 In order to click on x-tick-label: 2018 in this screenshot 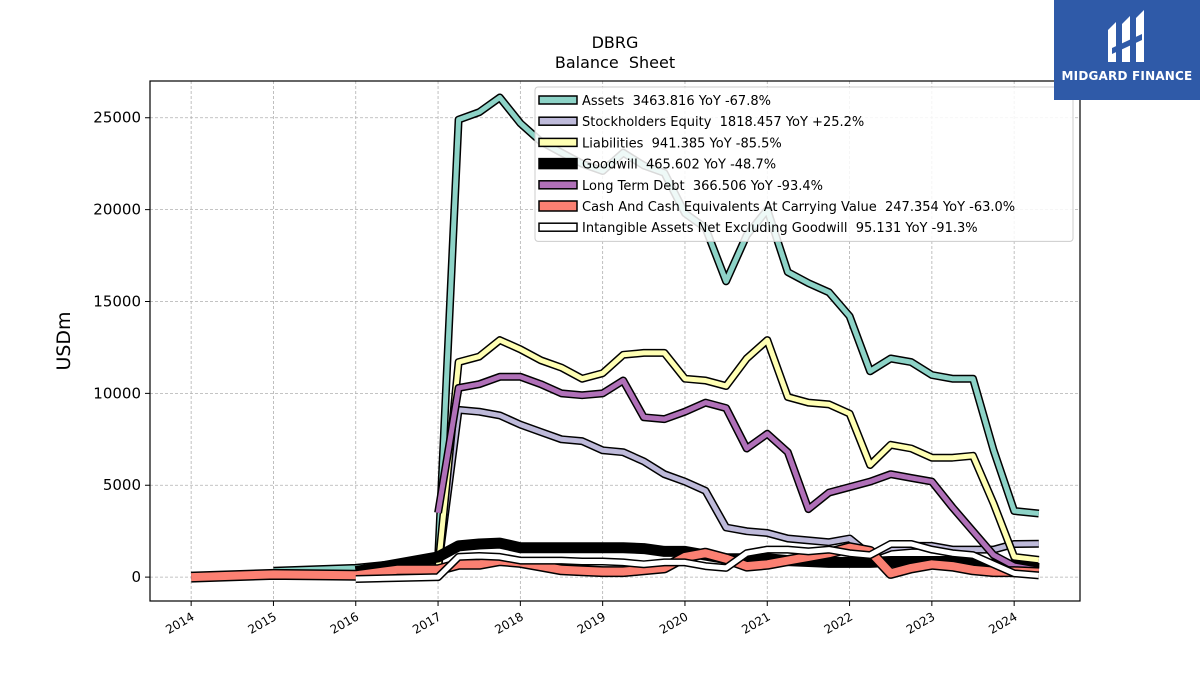, I will do `click(508, 622)`.